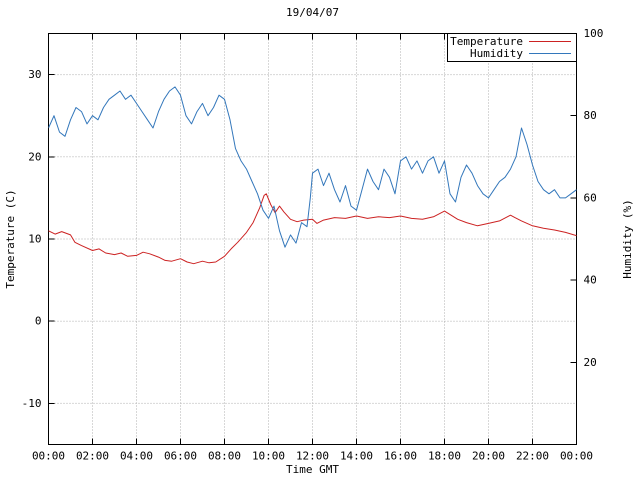 This screenshot has height=480, width=640. Describe the element at coordinates (590, 115) in the screenshot. I see `svg-text: 80` at that location.